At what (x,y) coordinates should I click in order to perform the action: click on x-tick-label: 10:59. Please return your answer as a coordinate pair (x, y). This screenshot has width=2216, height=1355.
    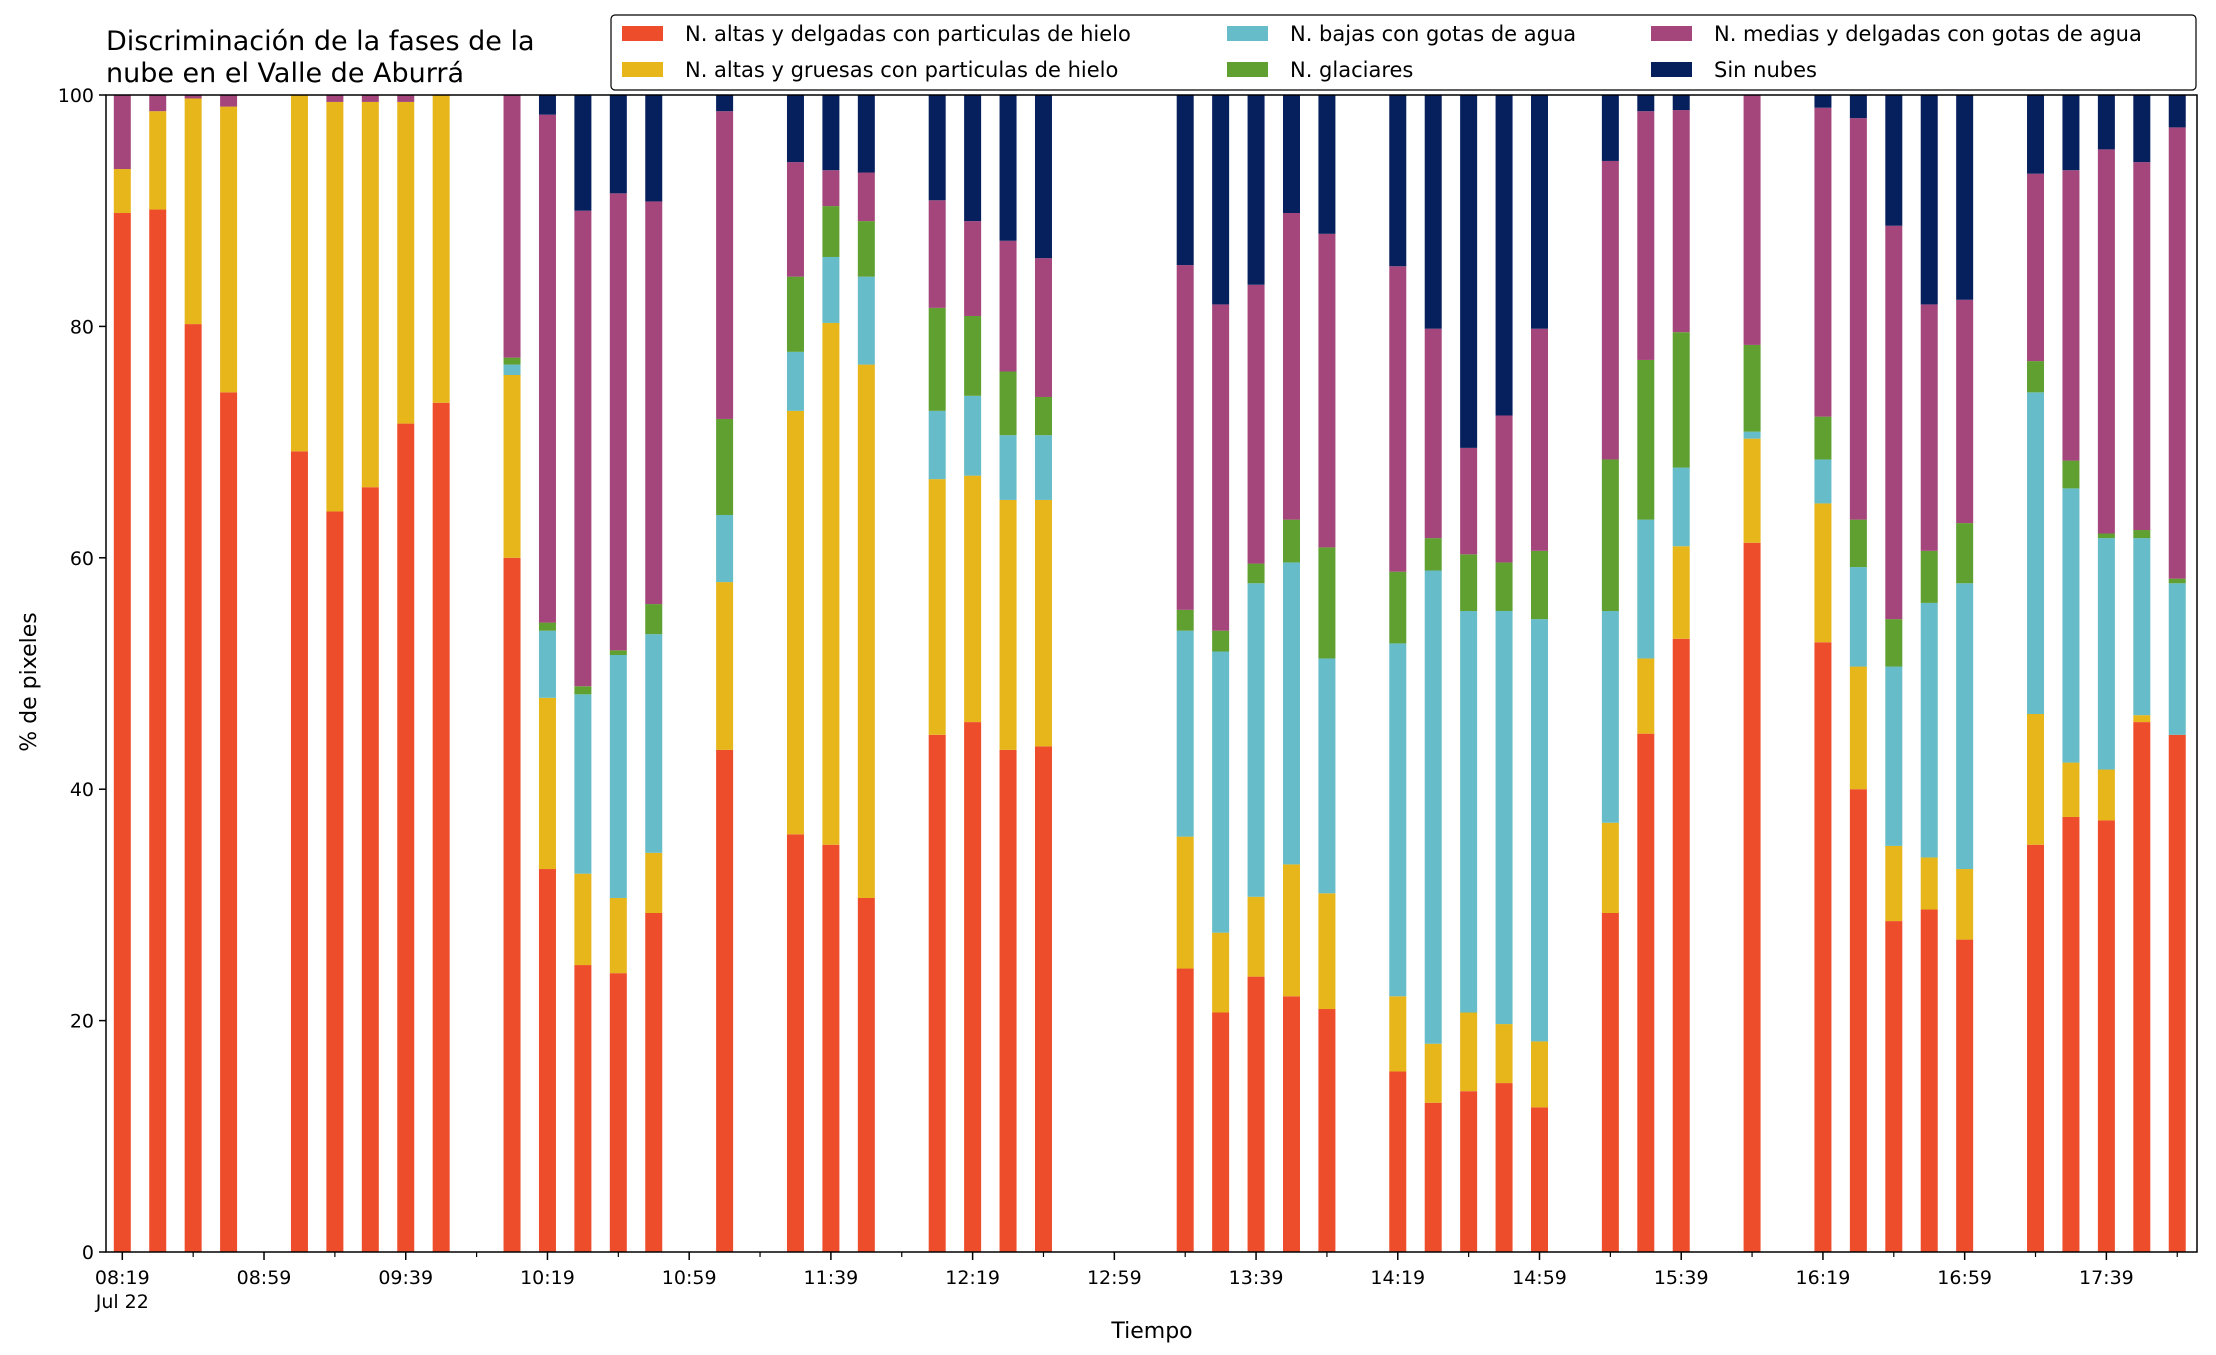
    Looking at the image, I should click on (689, 1278).